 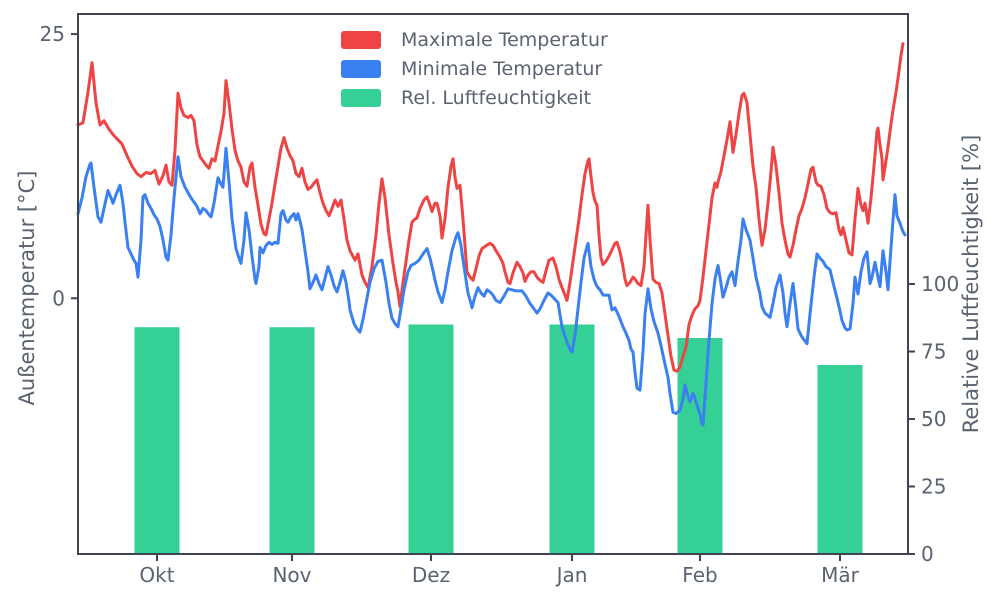 I want to click on legend-swatch-min-temp, so click(x=361, y=69).